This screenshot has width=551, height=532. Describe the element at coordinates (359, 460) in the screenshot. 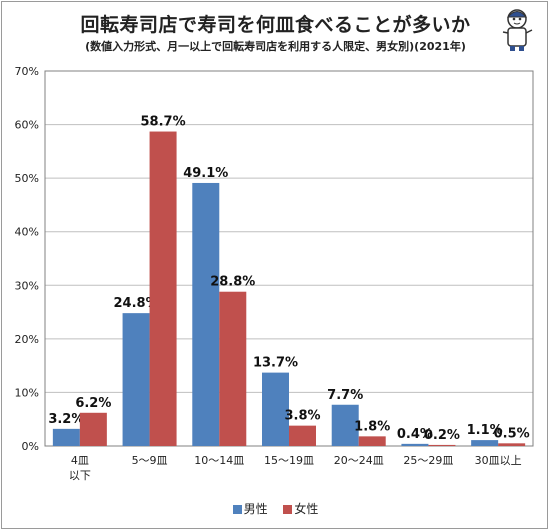

I see `x-tick-label: 20〜24皿` at that location.